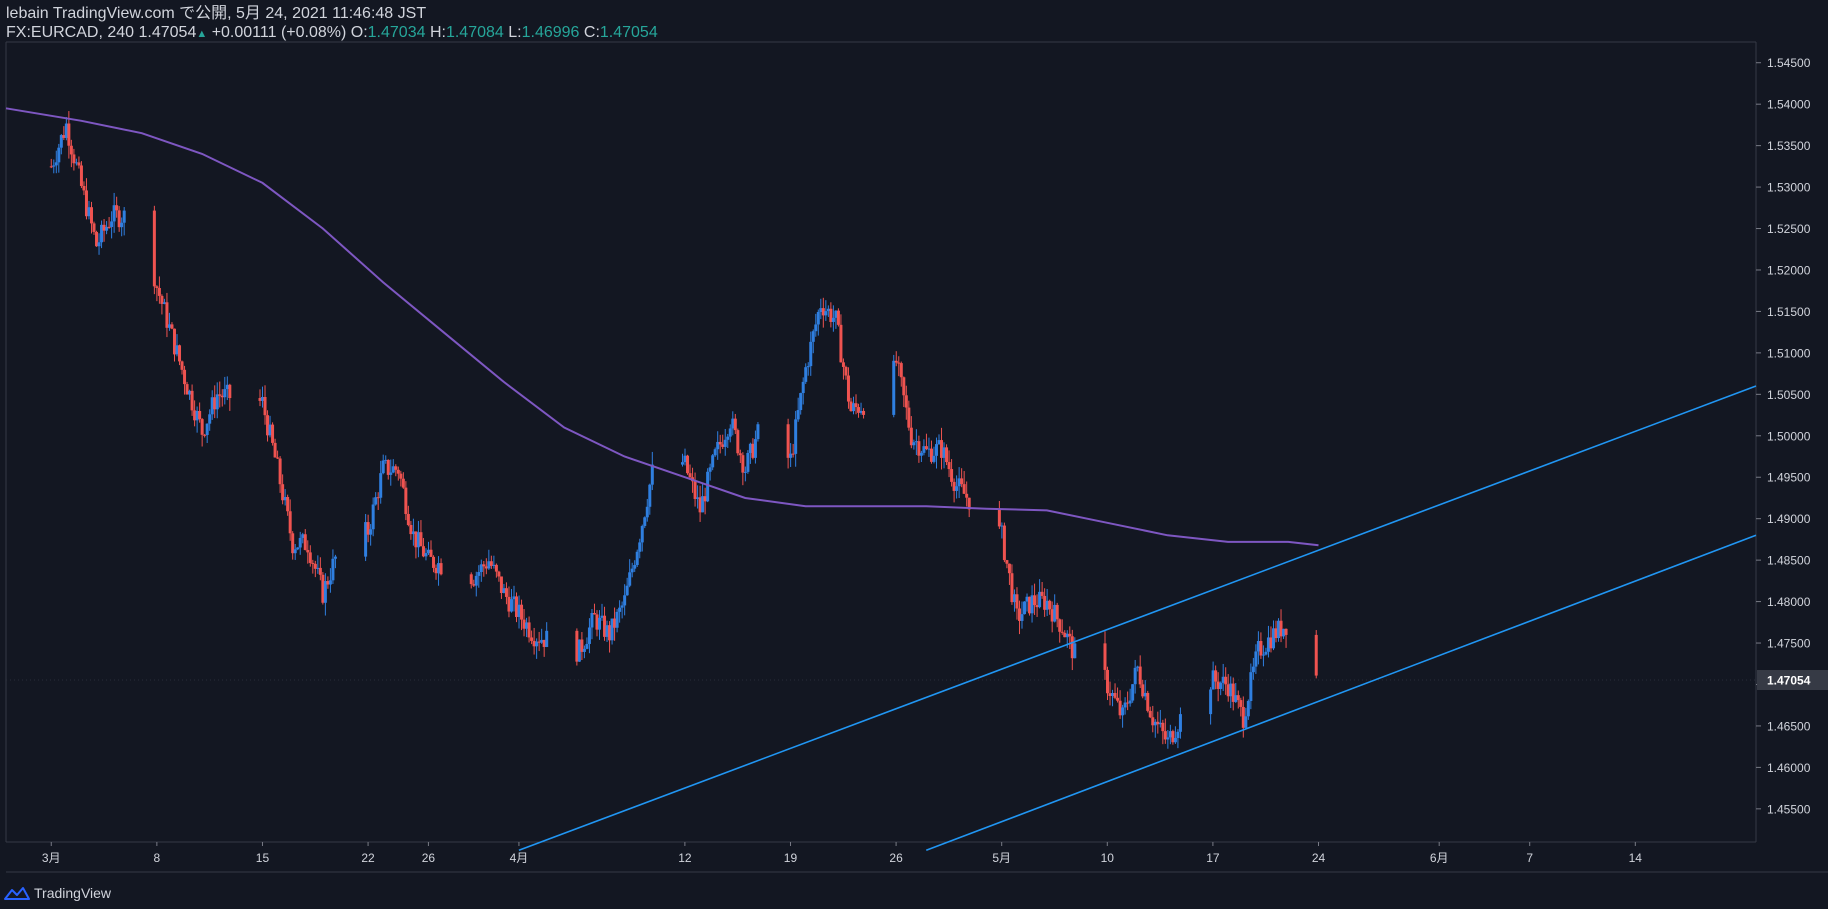  Describe the element at coordinates (368, 858) in the screenshot. I see `x-tick-label: 22` at that location.